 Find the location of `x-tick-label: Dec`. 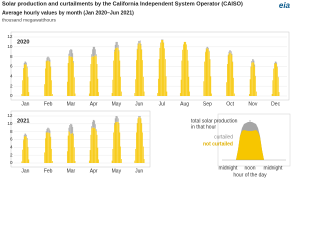

x-tick-label: Dec is located at coordinates (275, 104).